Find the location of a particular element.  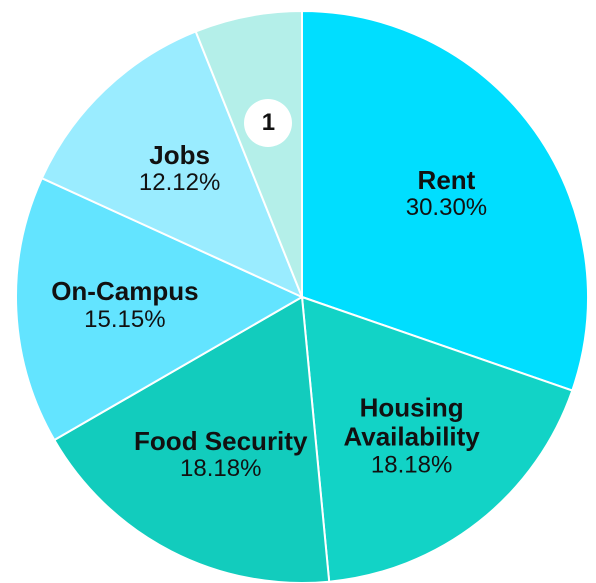

category-label: Jobs is located at coordinates (179, 154).